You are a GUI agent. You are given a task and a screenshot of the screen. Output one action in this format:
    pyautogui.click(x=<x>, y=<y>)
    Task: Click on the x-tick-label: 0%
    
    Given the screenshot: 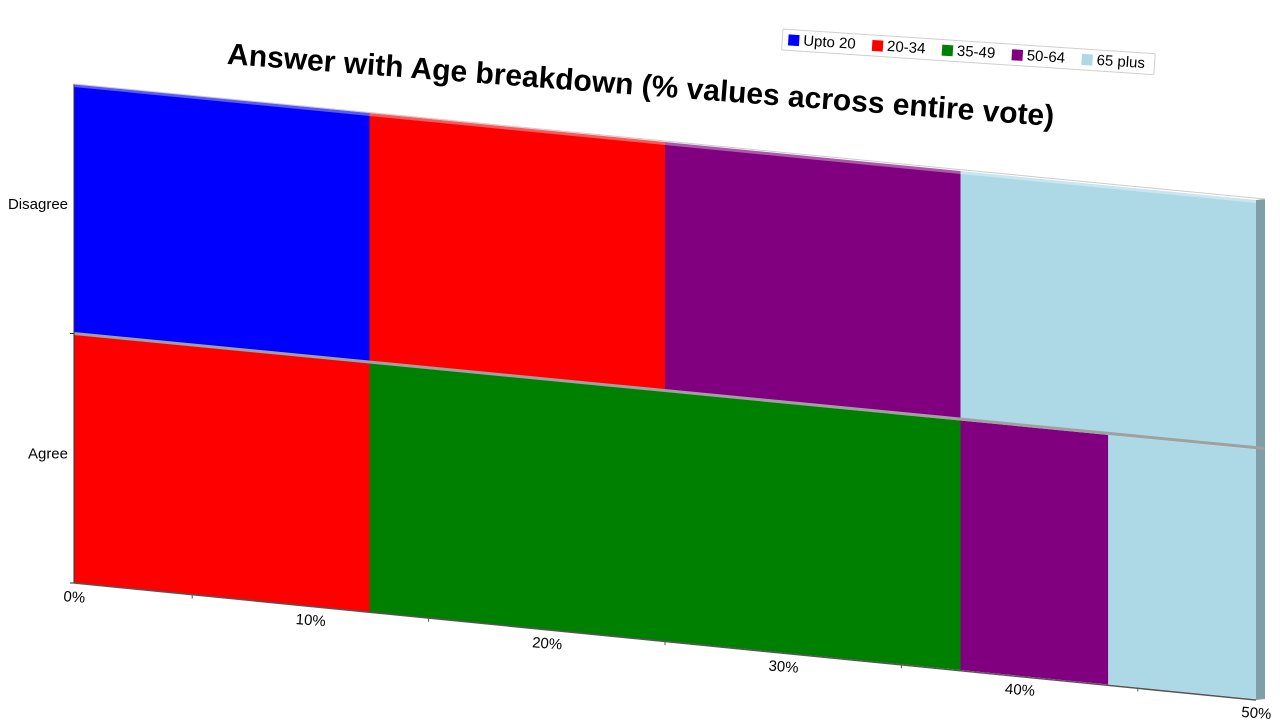 What is the action you would take?
    pyautogui.click(x=74, y=597)
    